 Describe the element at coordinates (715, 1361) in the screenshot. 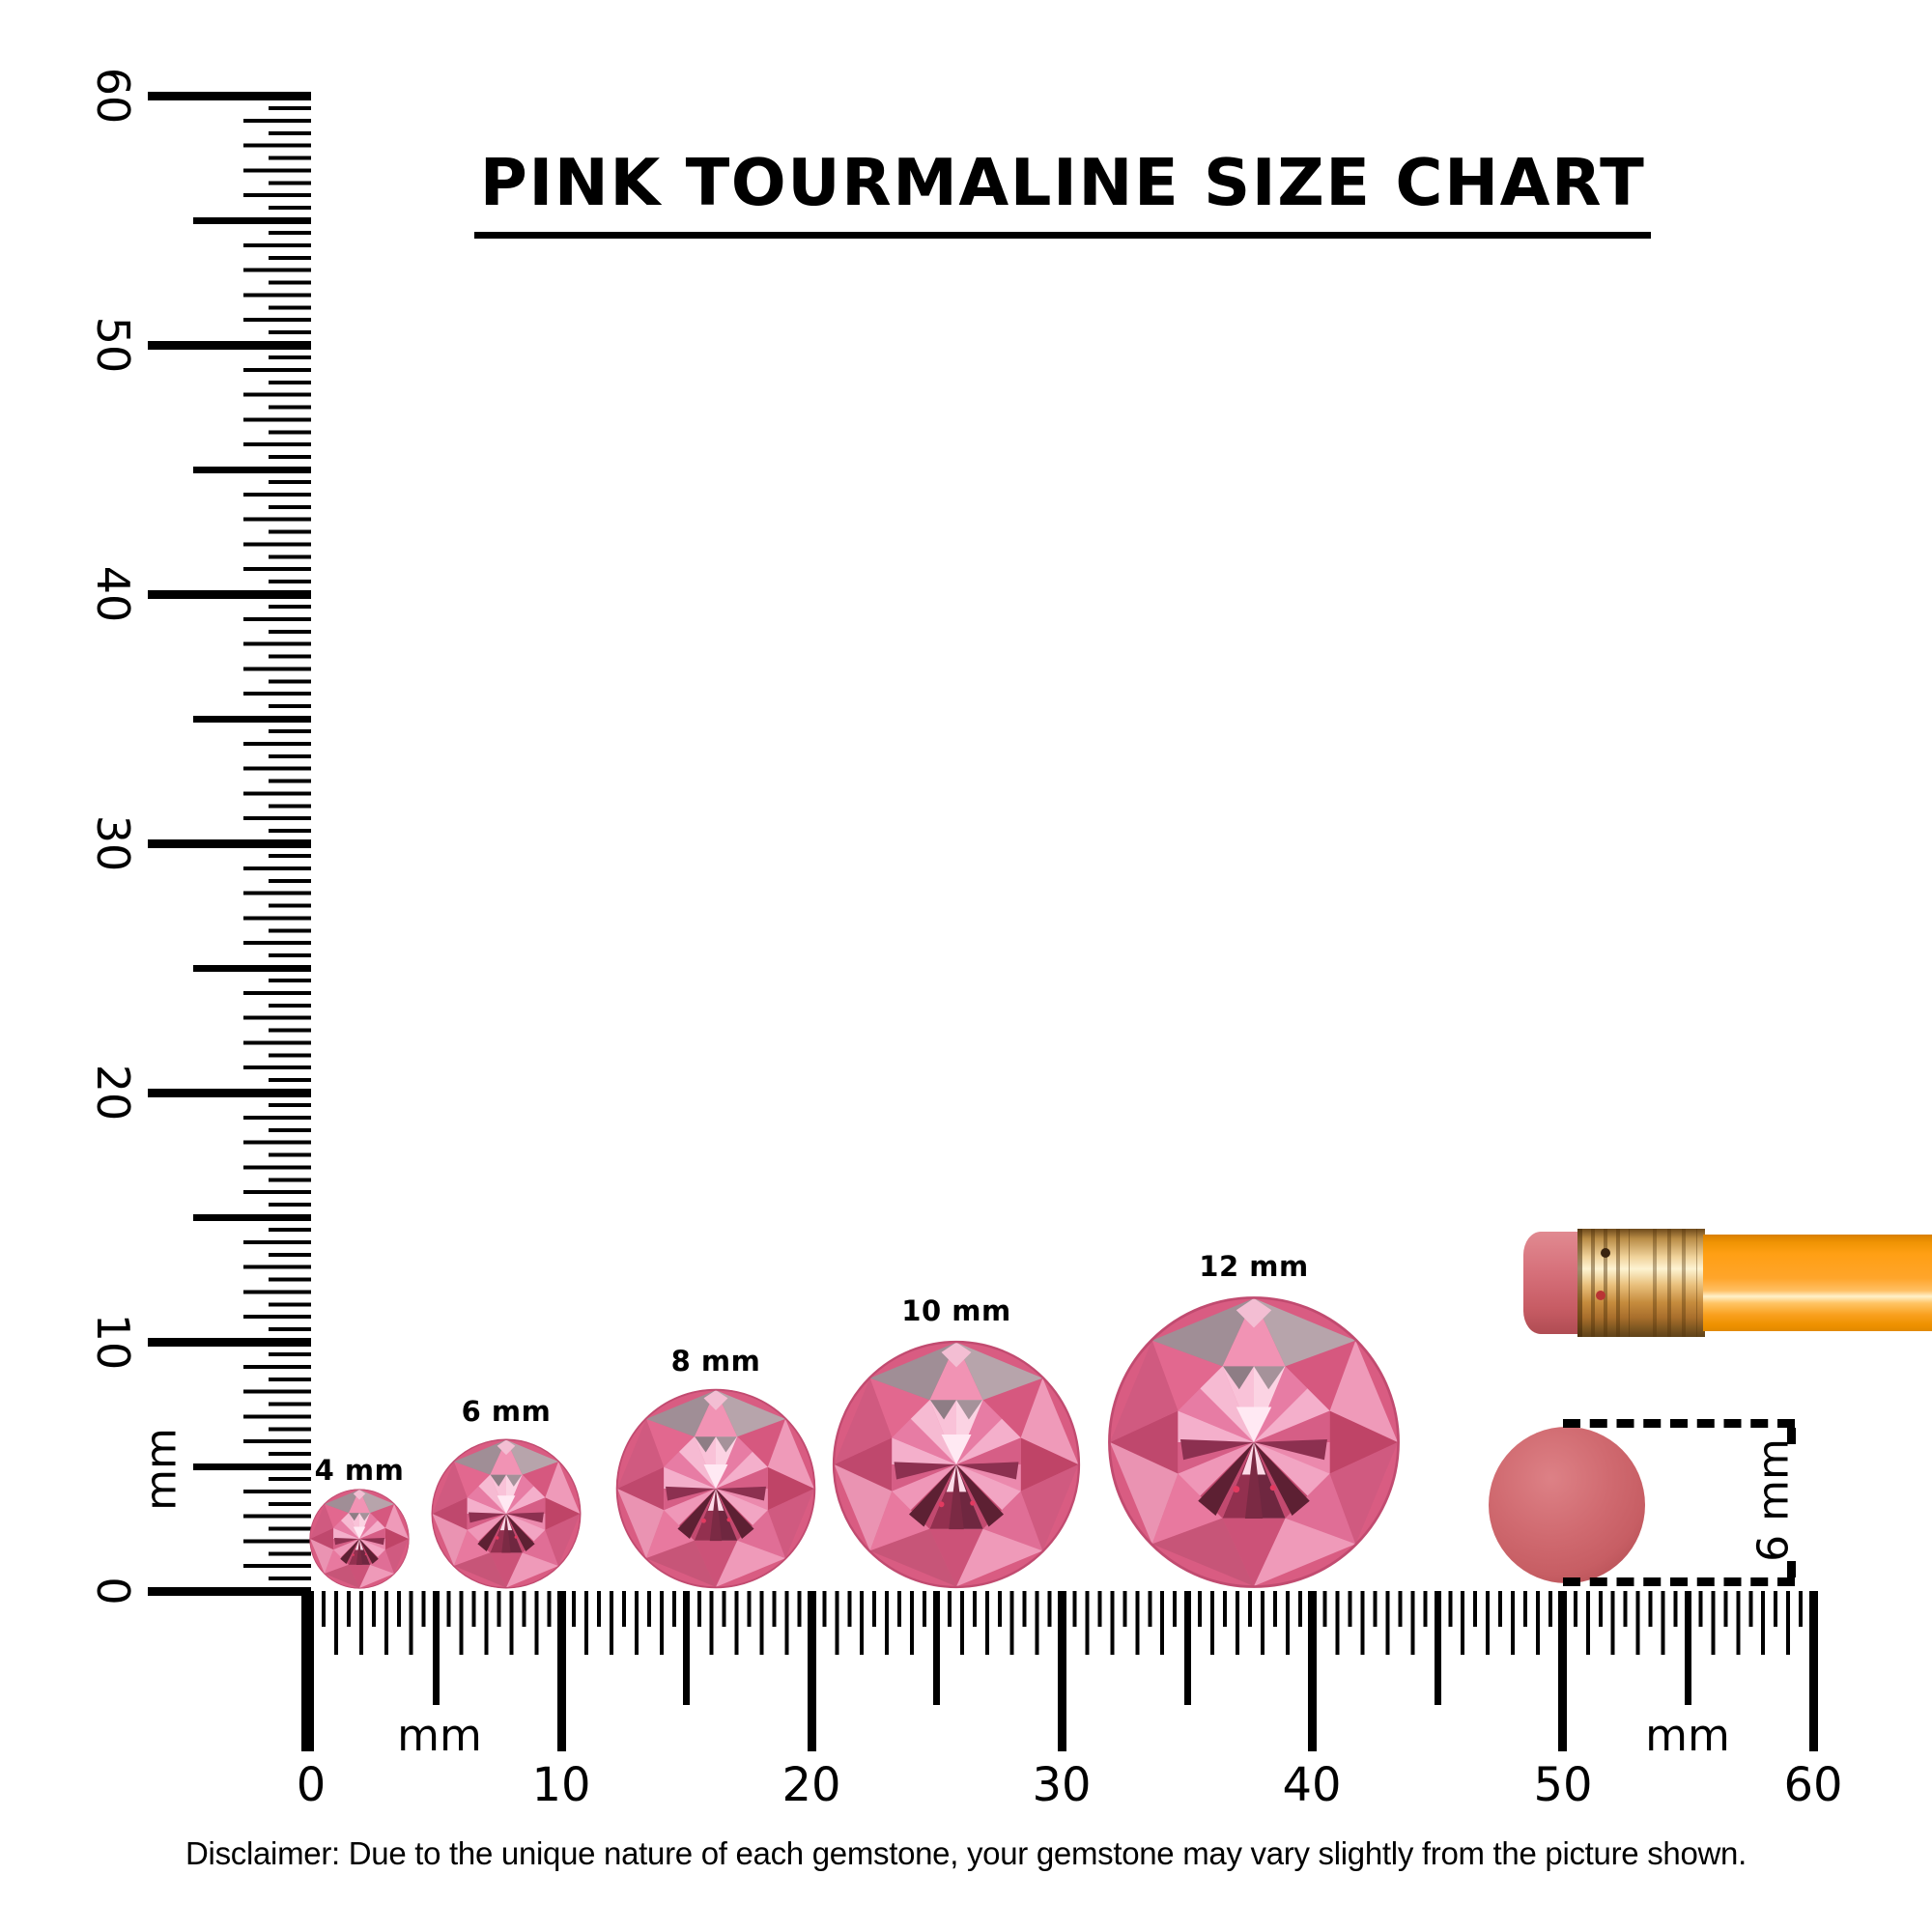

I see `gem-label-8mm: 8 mm` at that location.